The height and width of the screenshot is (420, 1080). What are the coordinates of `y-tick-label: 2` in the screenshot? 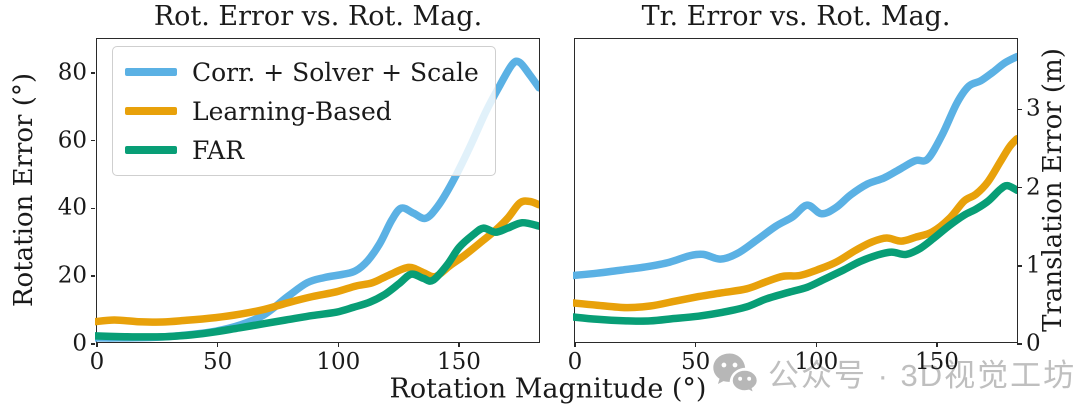 It's located at (1033, 187).